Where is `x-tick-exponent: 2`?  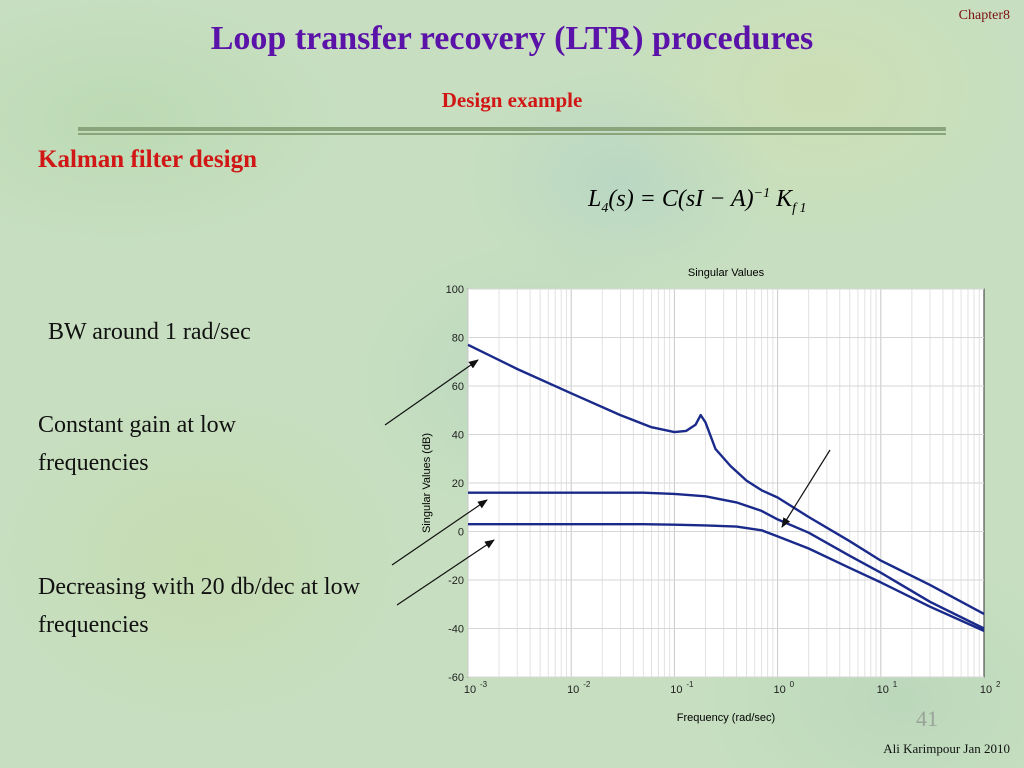 x-tick-exponent: 2 is located at coordinates (998, 684).